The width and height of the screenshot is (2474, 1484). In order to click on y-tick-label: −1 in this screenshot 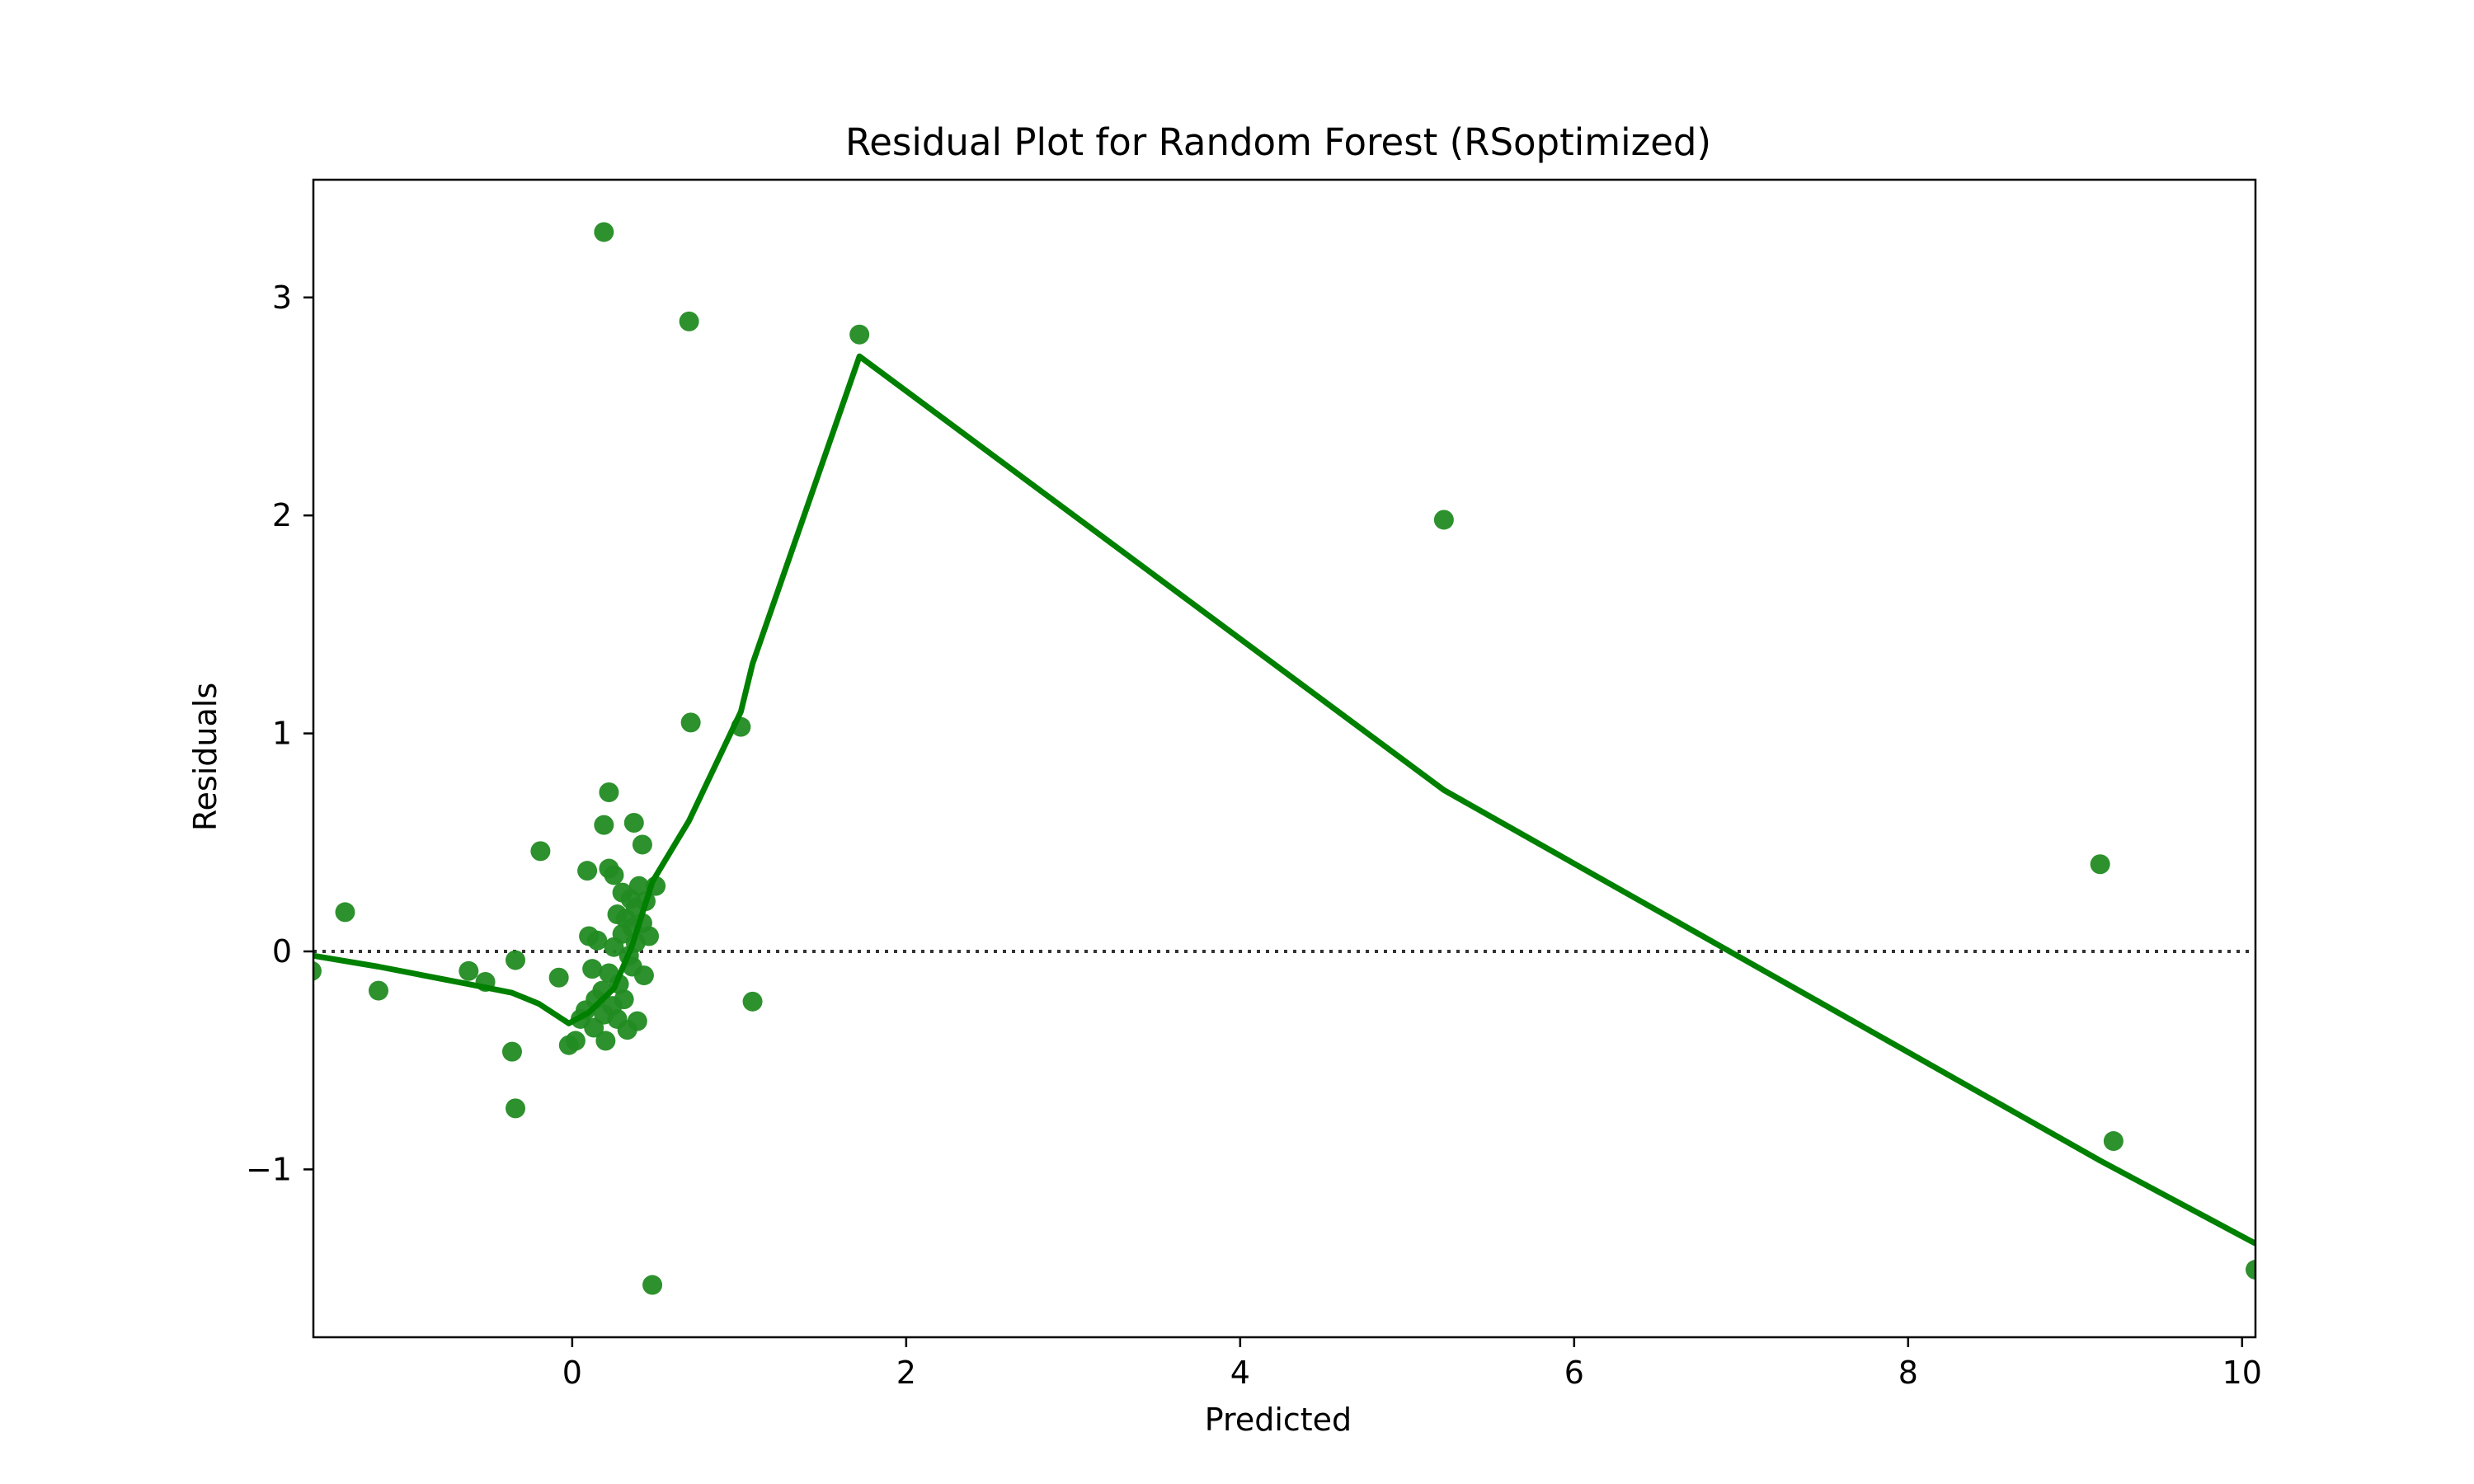, I will do `click(269, 1169)`.